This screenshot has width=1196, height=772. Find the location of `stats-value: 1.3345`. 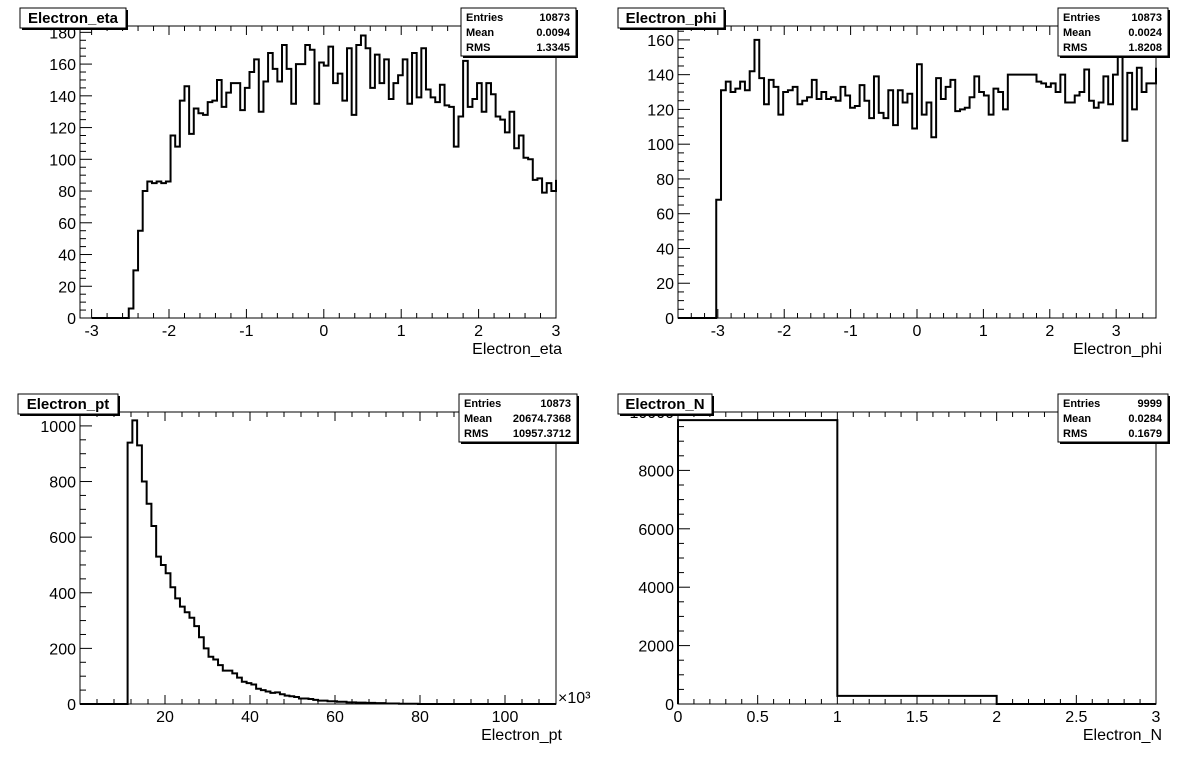

stats-value: 1.3345 is located at coordinates (553, 48).